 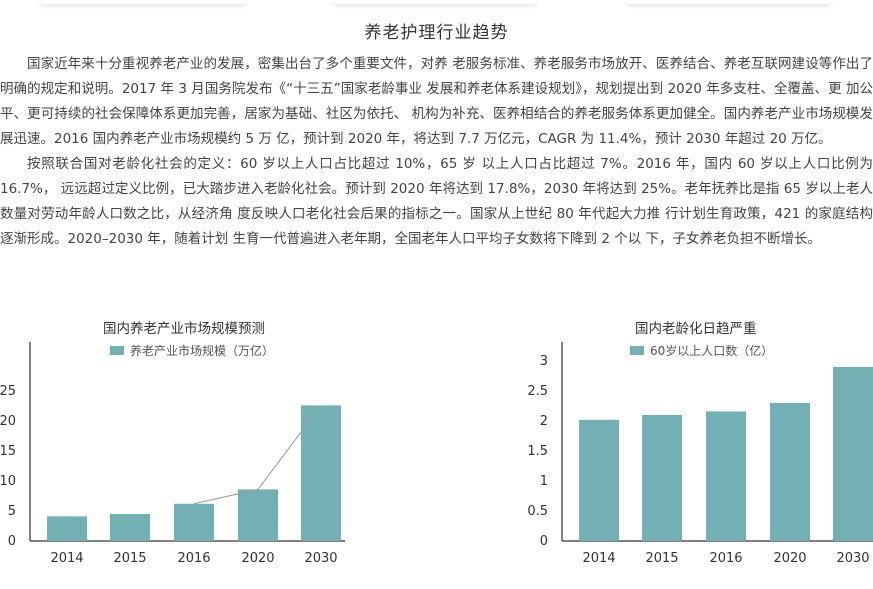 What do you see at coordinates (544, 421) in the screenshot?
I see `y-tick-label: 2` at bounding box center [544, 421].